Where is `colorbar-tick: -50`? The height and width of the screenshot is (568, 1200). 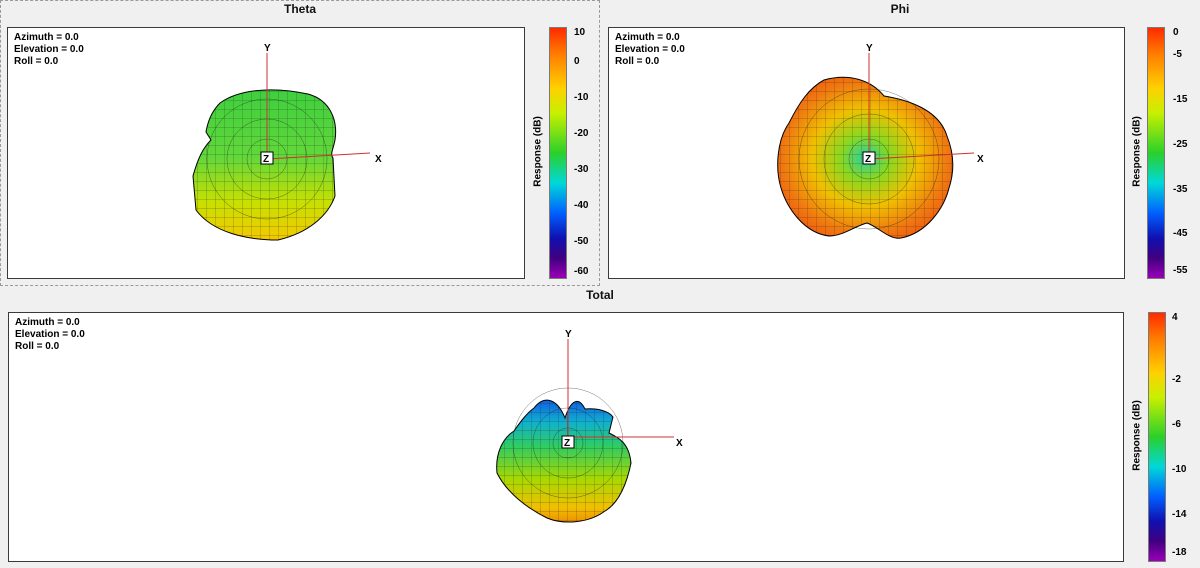
colorbar-tick: -50 is located at coordinates (581, 241).